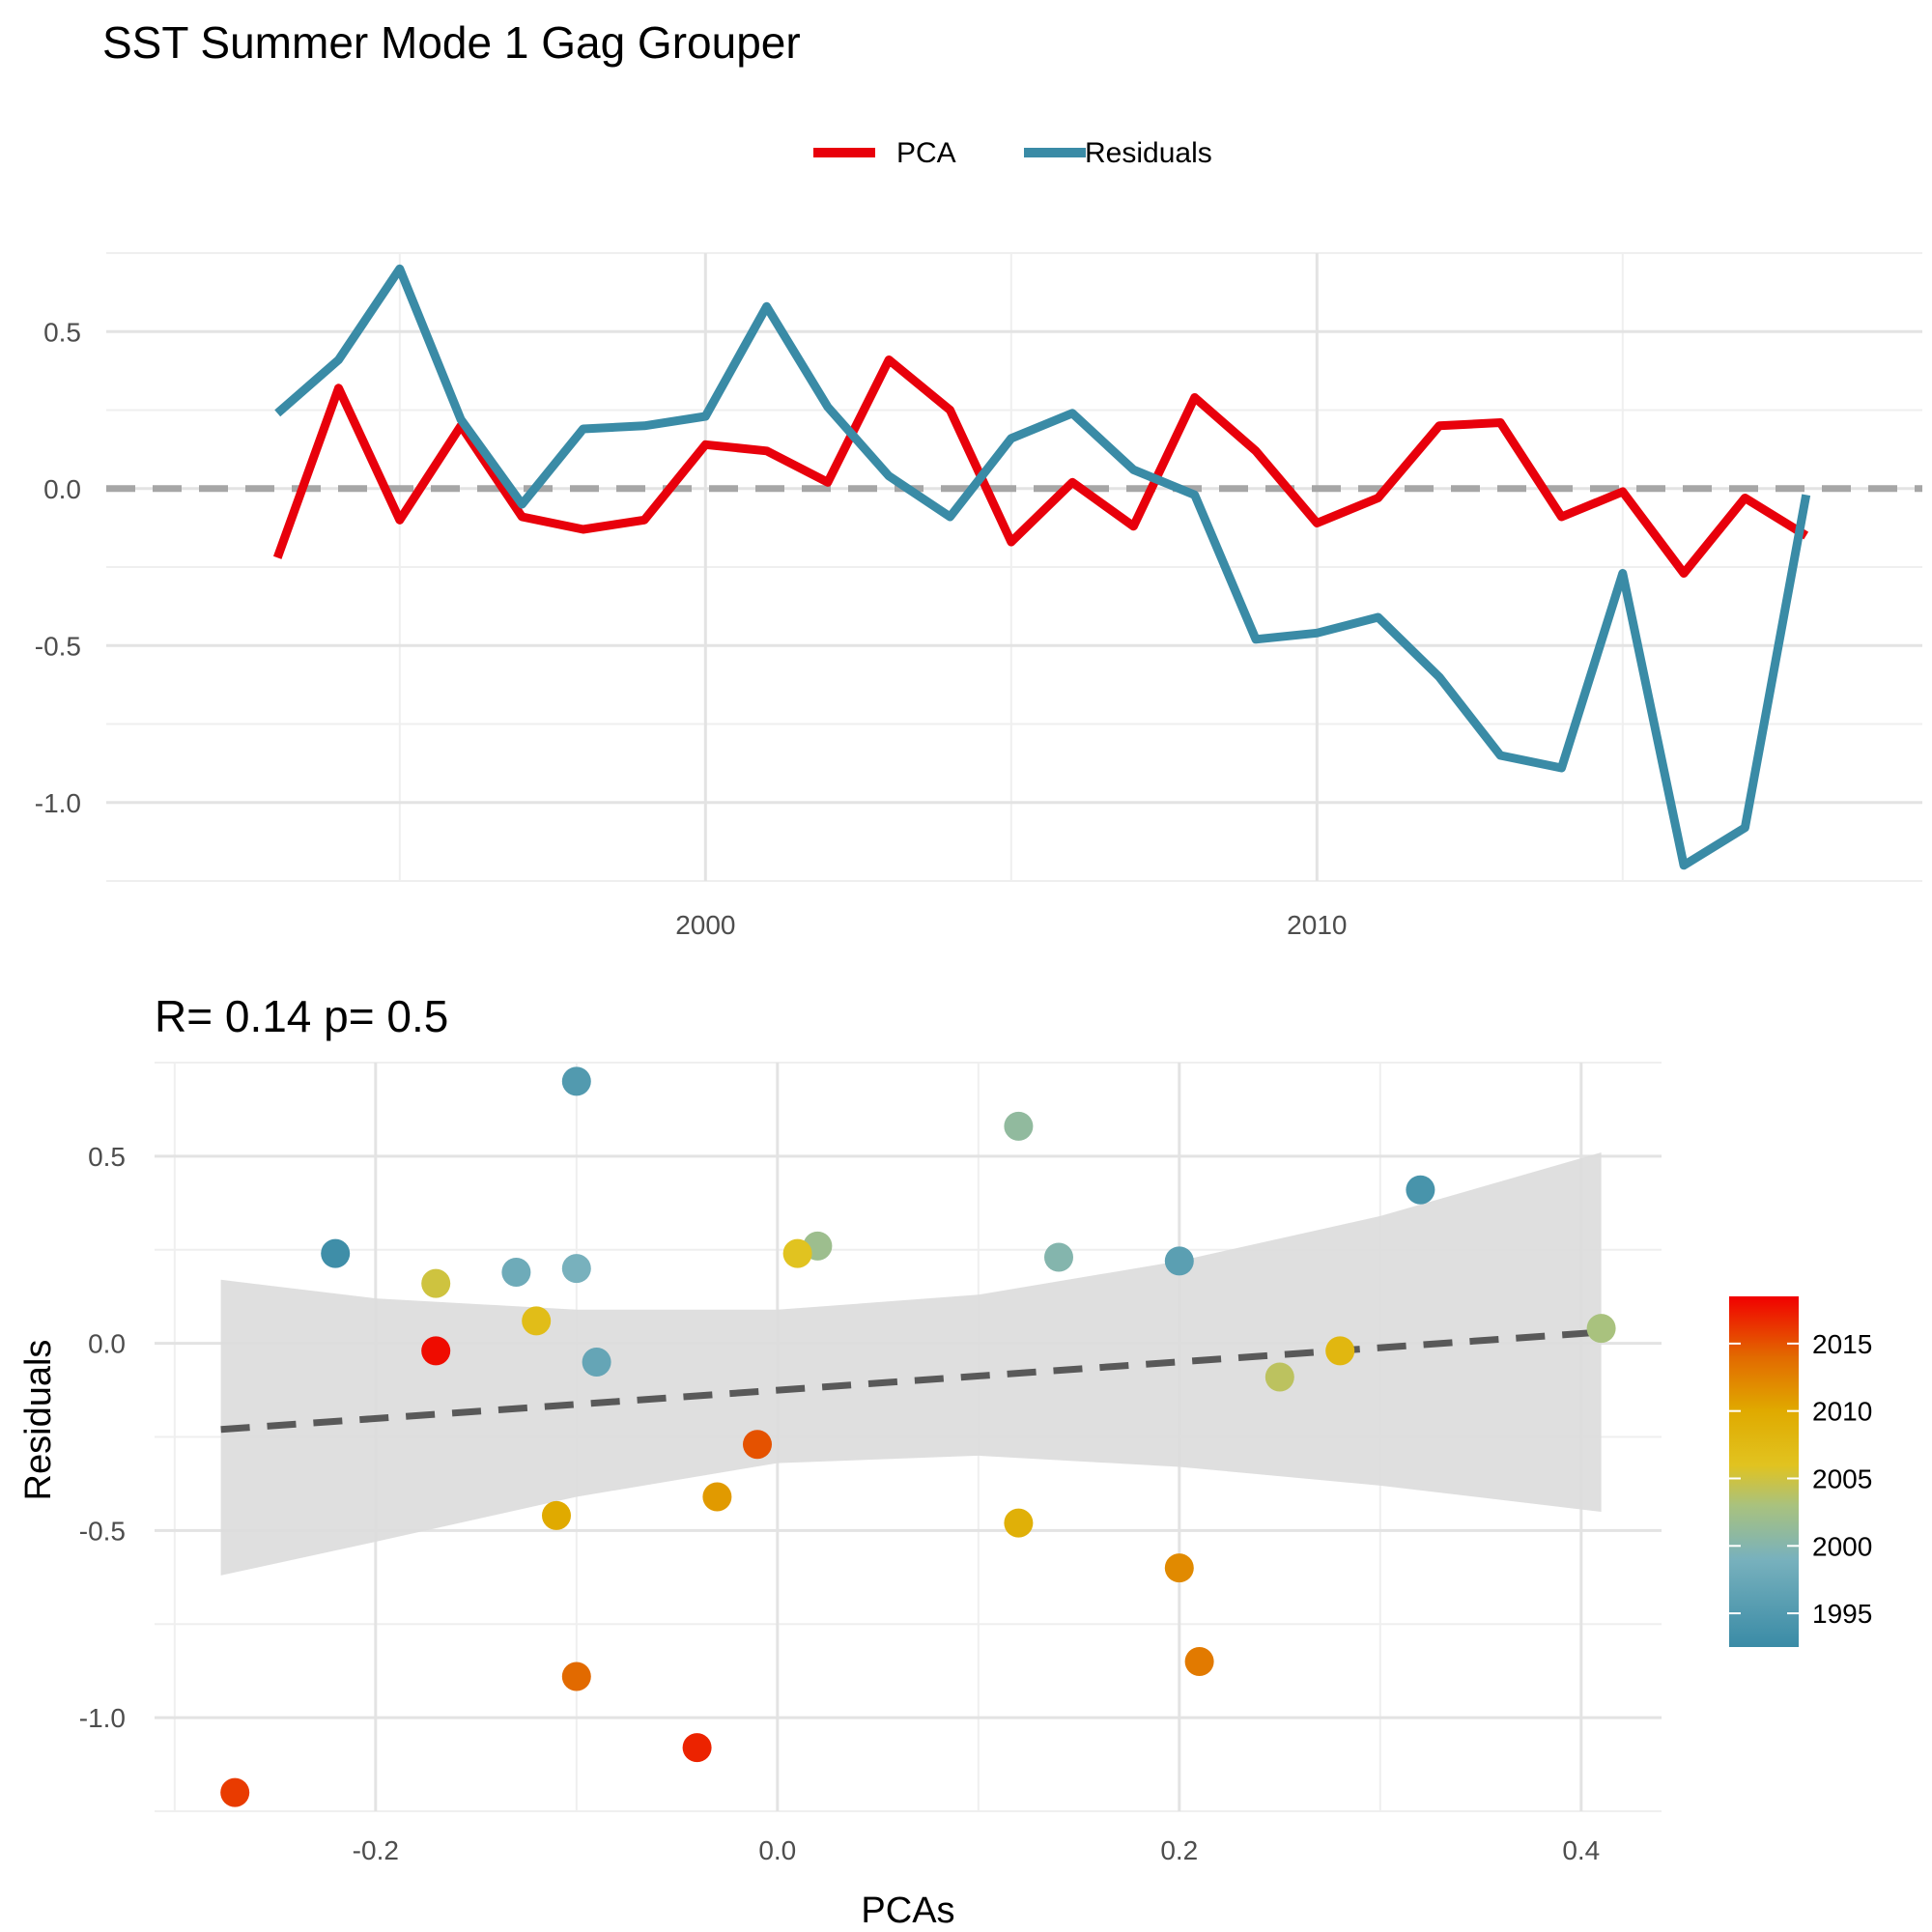  What do you see at coordinates (1317, 925) in the screenshot?
I see `x-tick-label: 2010` at bounding box center [1317, 925].